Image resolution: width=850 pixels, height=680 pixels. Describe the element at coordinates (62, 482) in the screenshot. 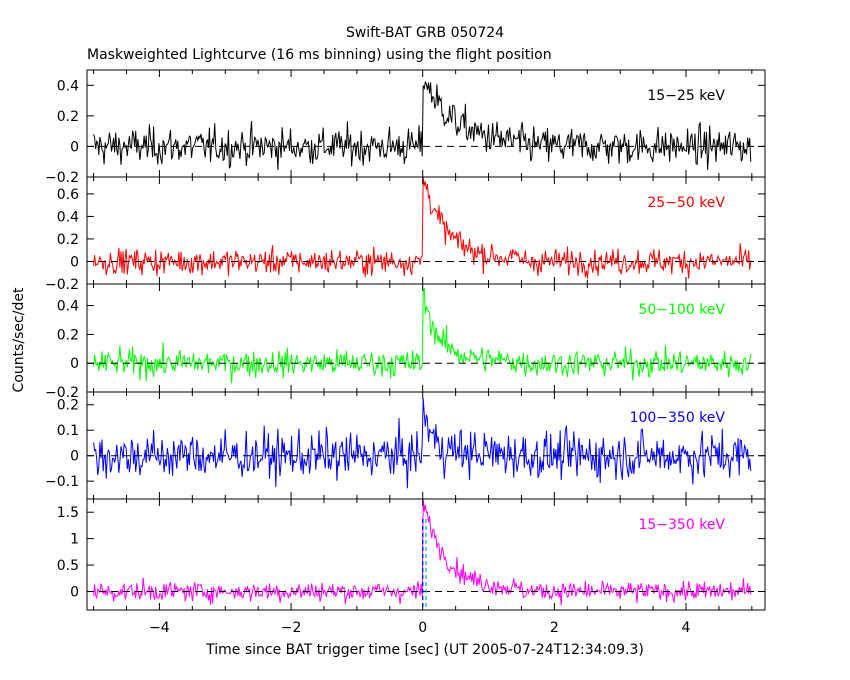

I see `y-tick-label: −0.1` at that location.